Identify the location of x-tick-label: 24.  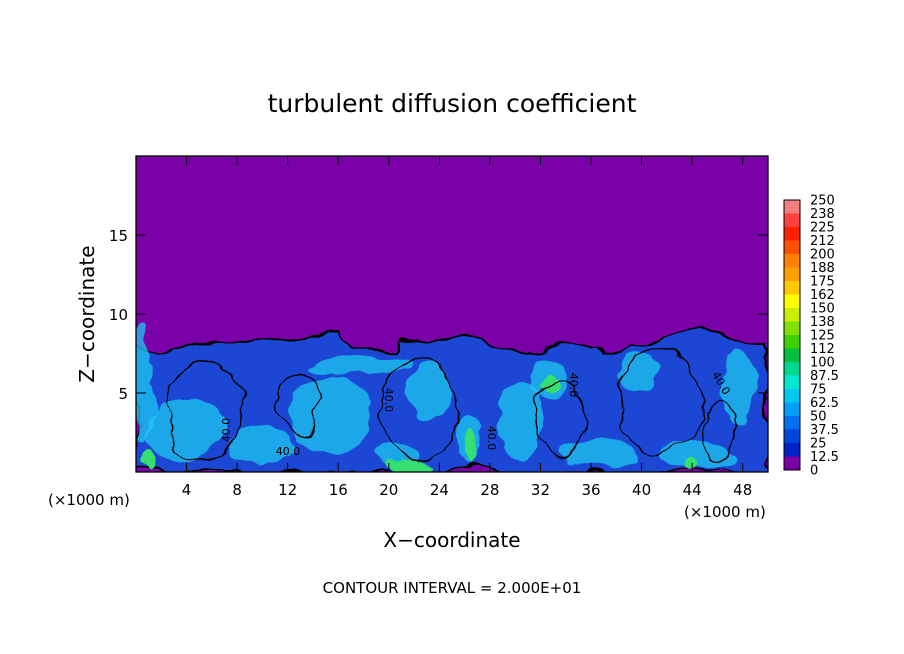
(439, 490).